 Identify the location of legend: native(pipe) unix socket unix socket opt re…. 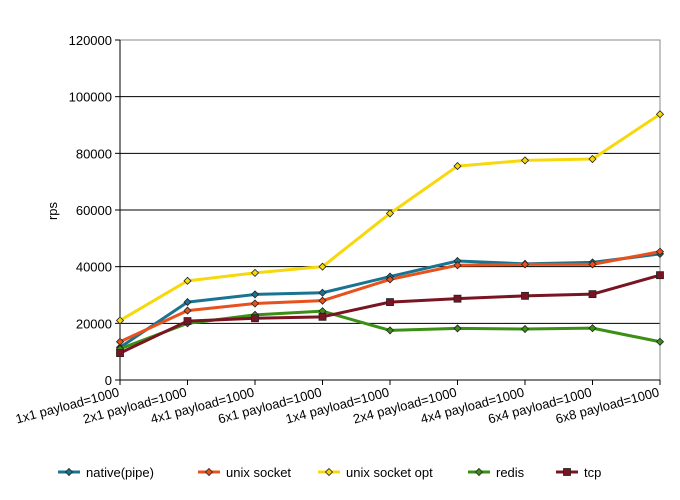
(329, 472).